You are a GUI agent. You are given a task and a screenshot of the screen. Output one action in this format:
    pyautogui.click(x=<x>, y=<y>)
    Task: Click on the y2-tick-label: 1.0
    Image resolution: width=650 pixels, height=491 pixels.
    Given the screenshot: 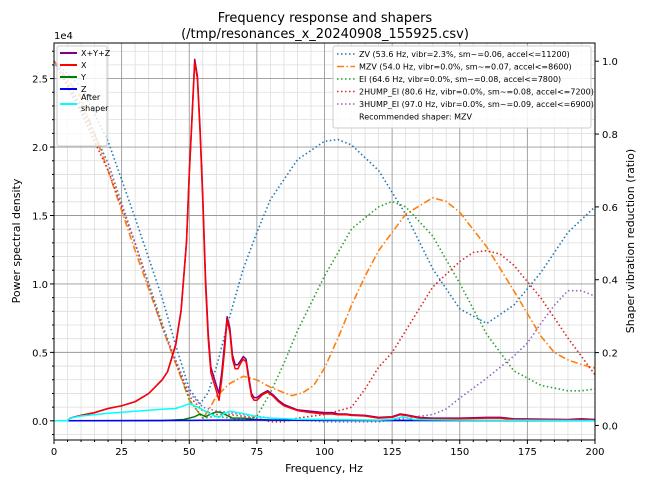 What is the action you would take?
    pyautogui.click(x=610, y=62)
    